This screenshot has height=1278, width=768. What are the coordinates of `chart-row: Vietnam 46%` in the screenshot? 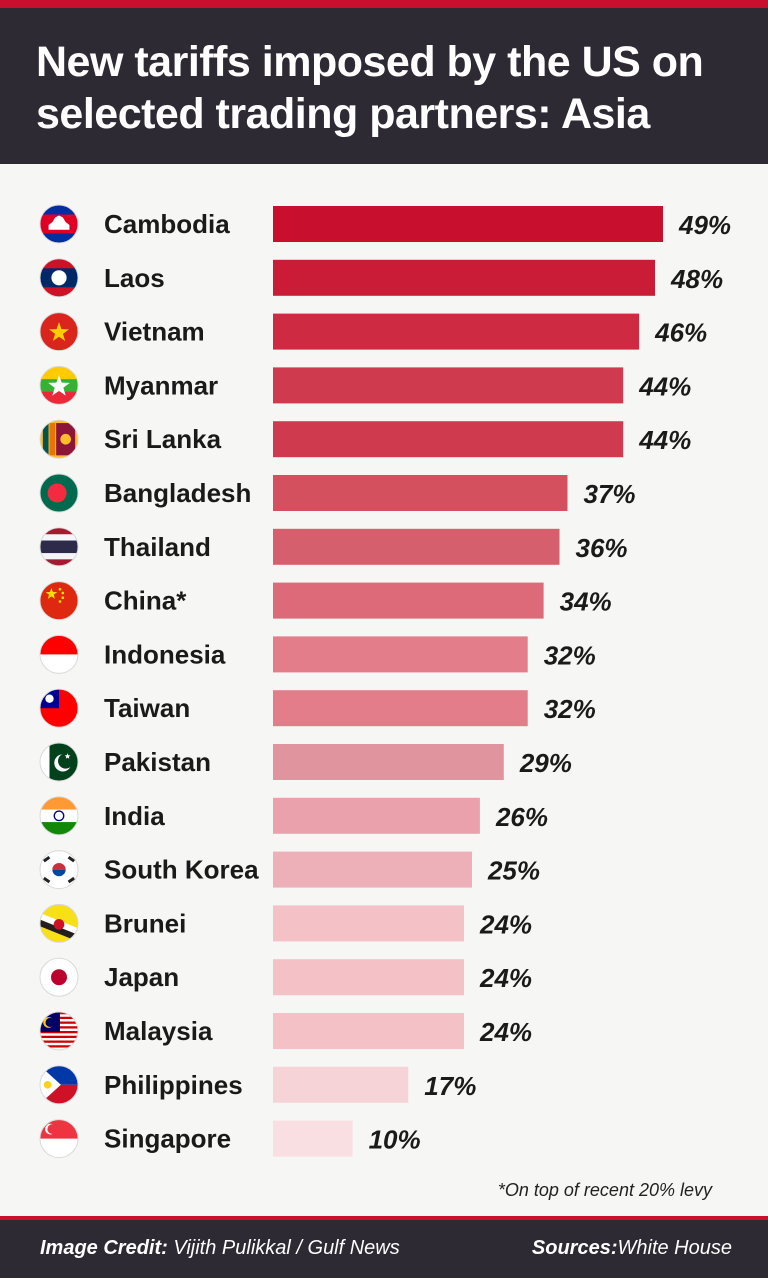 It's located at (373, 332).